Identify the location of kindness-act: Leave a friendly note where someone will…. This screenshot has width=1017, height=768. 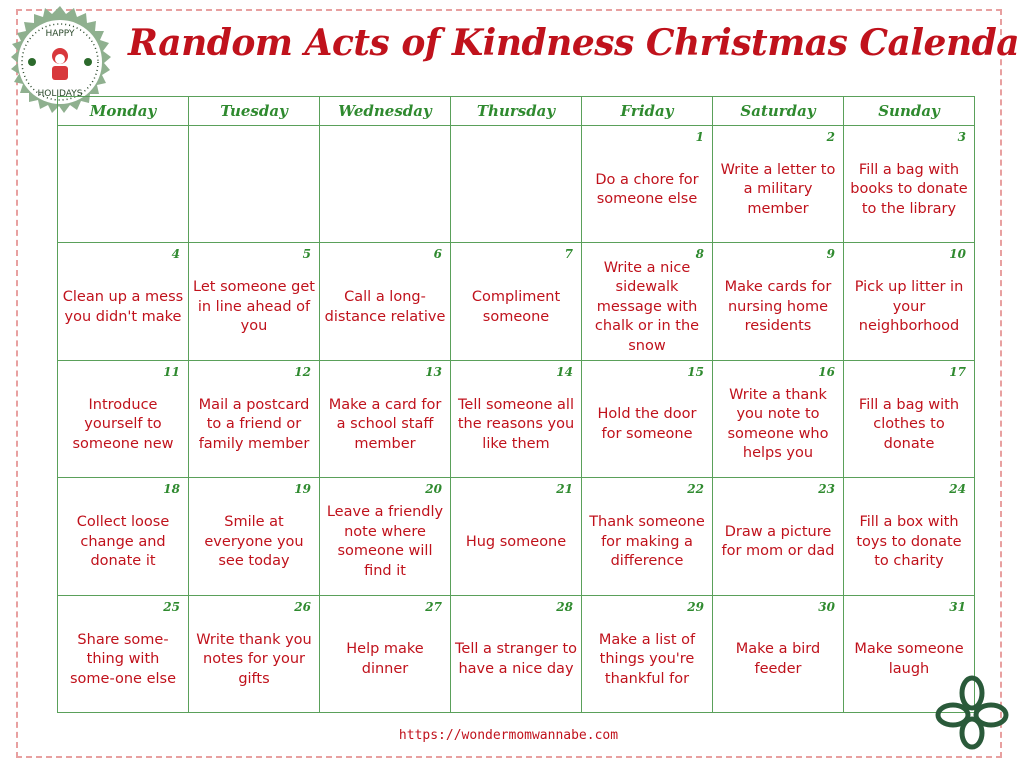
(385, 541).